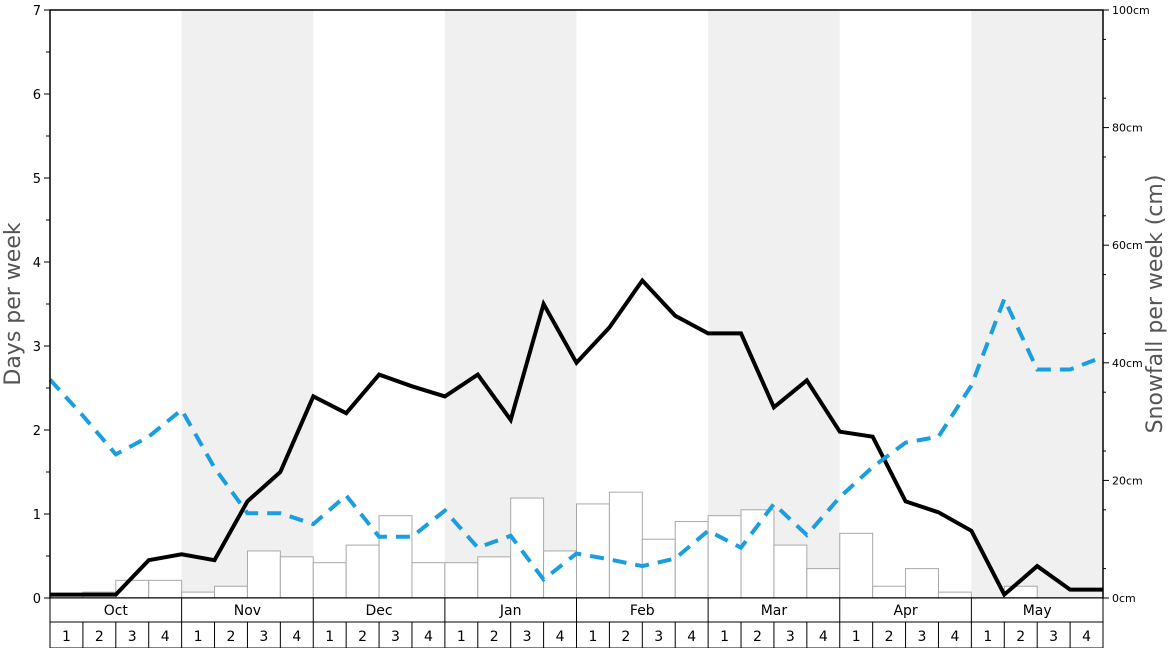 The width and height of the screenshot is (1168, 648). I want to click on left-tick-label: 7, so click(37, 11).